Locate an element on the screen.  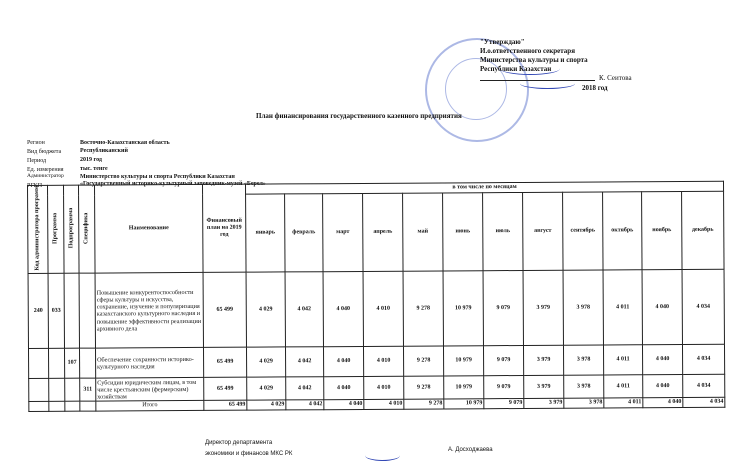
header-month: сентябрь is located at coordinates (583, 231).